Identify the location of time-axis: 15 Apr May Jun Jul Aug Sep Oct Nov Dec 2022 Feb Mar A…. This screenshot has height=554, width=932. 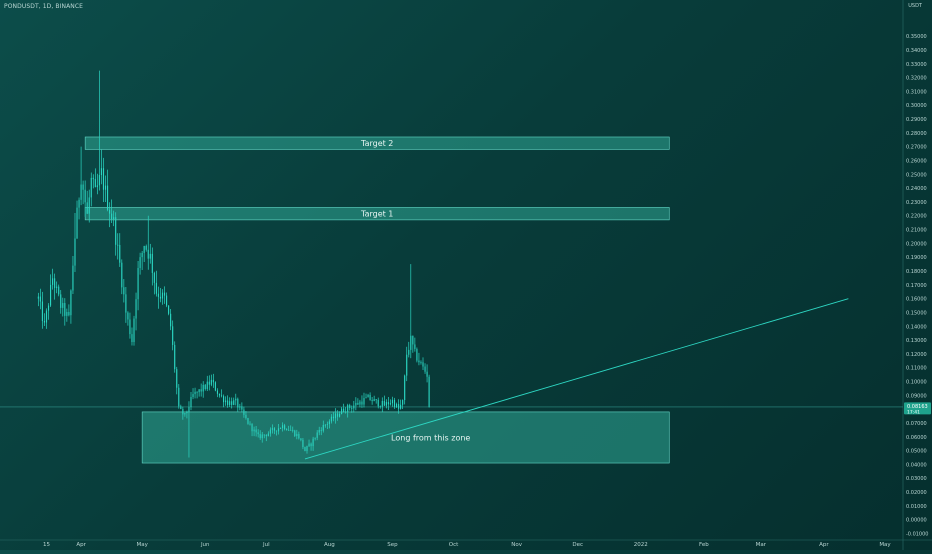
(467, 545).